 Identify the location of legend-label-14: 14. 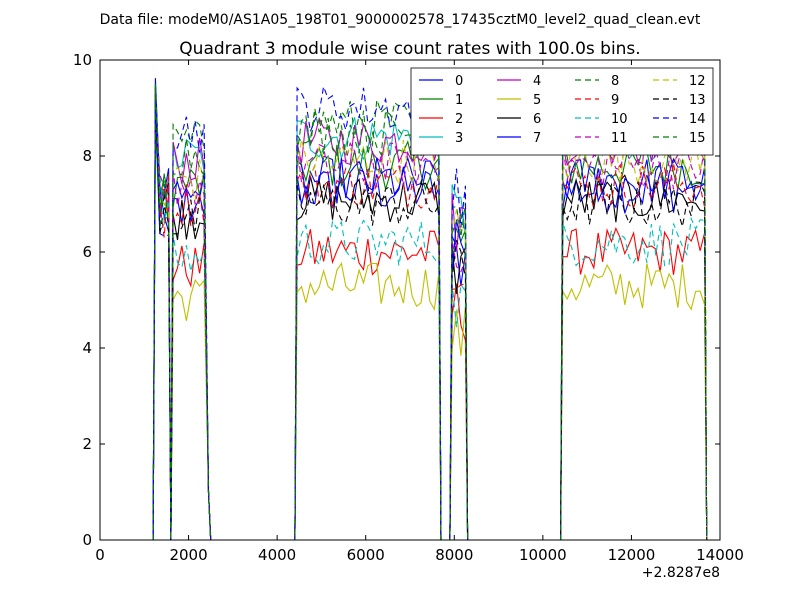
(697, 119).